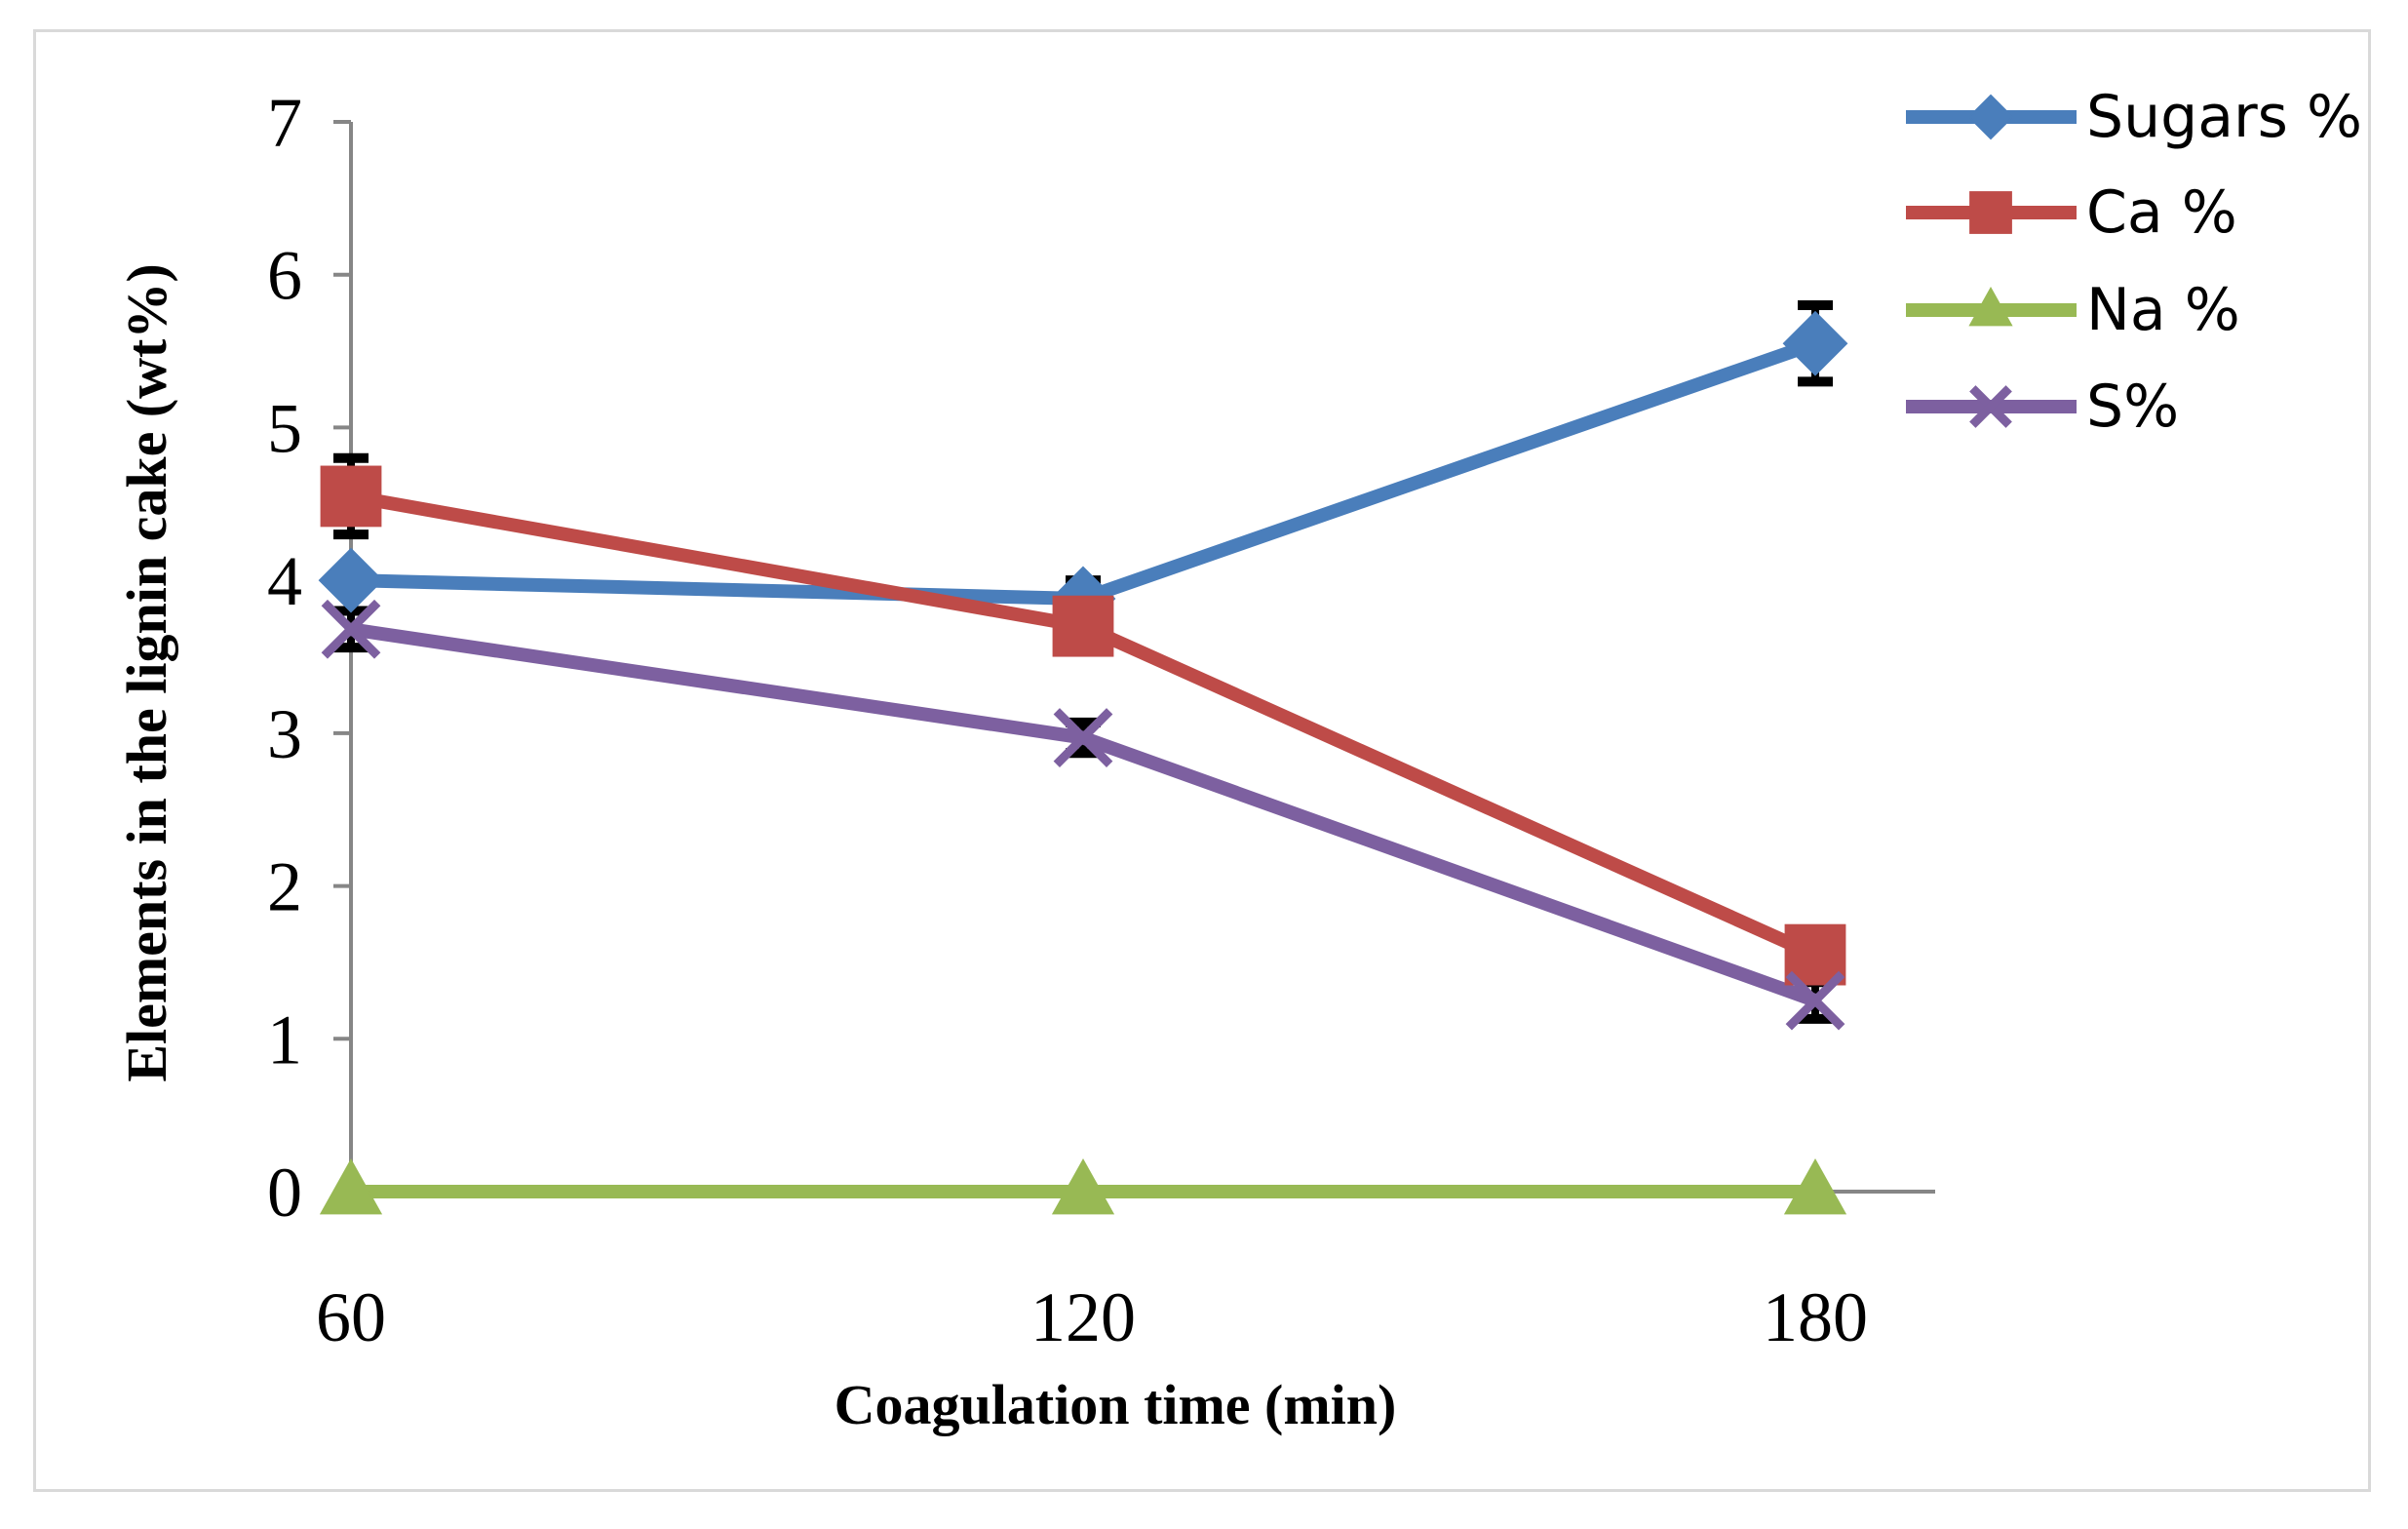 This screenshot has height=1529, width=2408. What do you see at coordinates (284, 123) in the screenshot?
I see `y-tick-label: 7` at bounding box center [284, 123].